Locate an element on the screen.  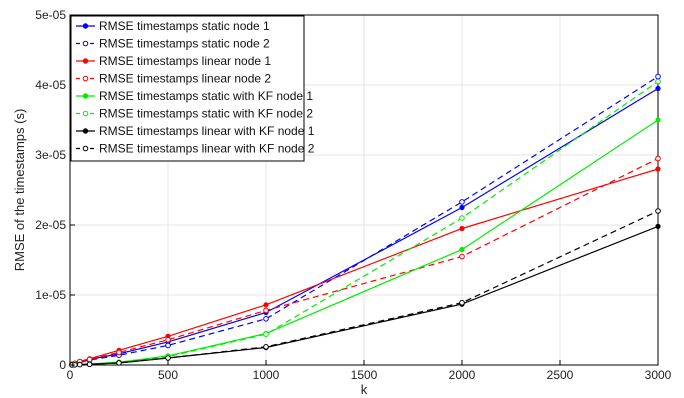
legend-entry: RMSE timestamps static node 1 is located at coordinates (173, 26).